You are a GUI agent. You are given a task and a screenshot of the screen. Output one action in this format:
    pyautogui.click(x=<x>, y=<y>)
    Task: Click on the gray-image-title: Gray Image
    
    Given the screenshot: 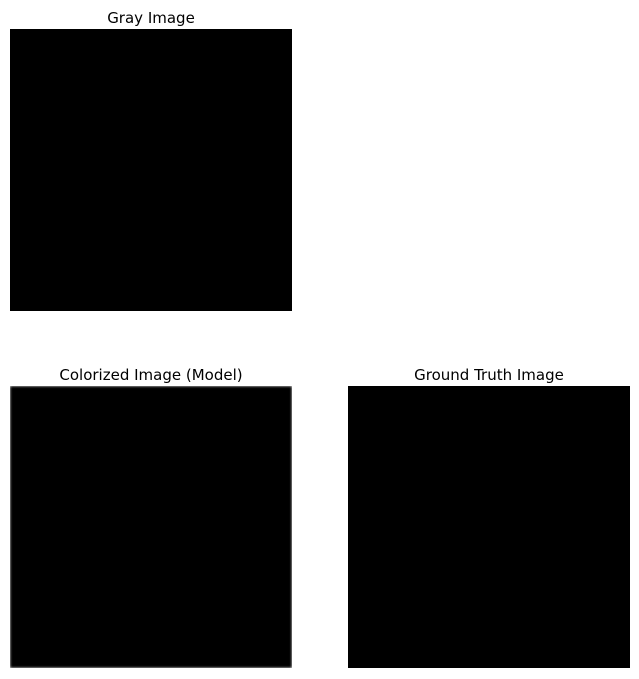 What is the action you would take?
    pyautogui.click(x=151, y=18)
    